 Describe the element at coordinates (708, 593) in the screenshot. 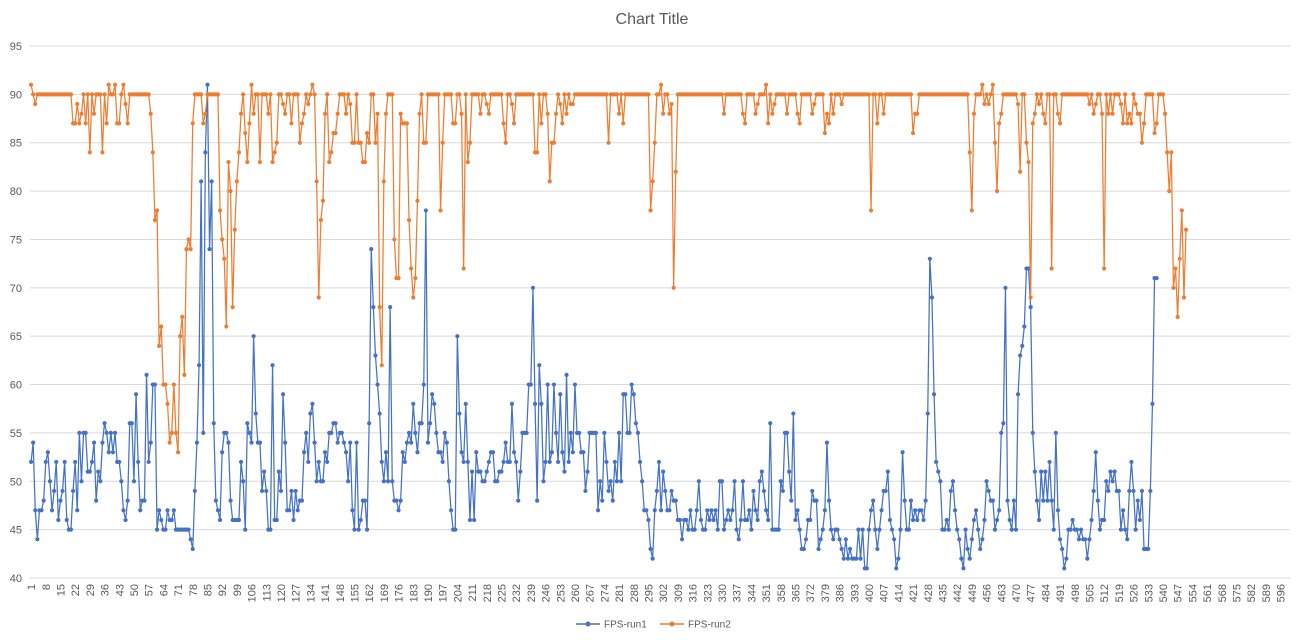

I see `x-tick-label: 323` at that location.